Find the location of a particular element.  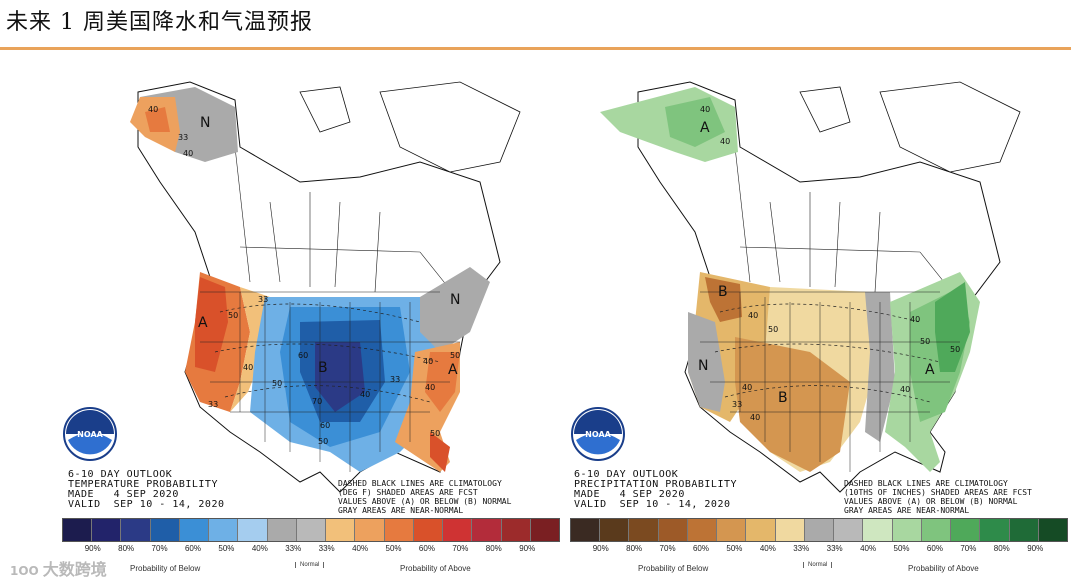

legend-normal-caption: Normal is located at coordinates (310, 565).